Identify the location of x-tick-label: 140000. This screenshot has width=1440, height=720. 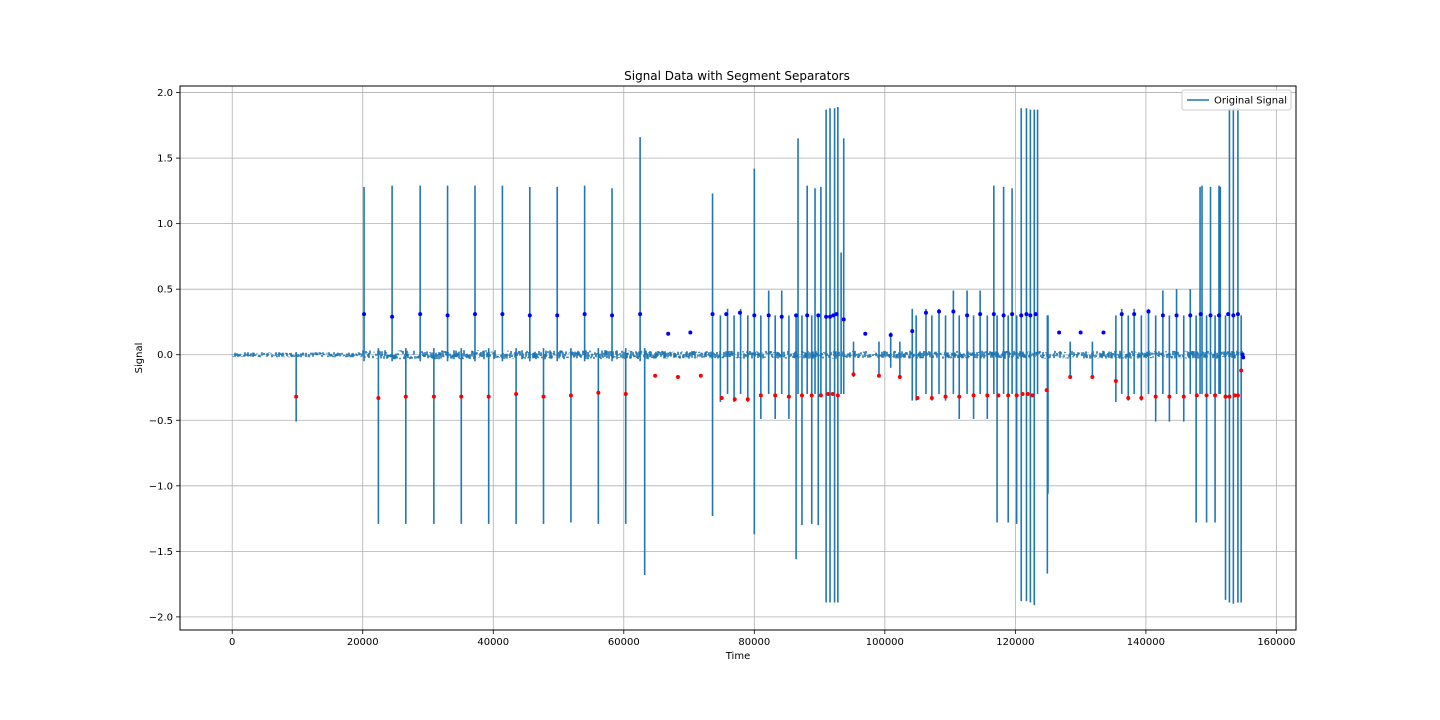
(1146, 642).